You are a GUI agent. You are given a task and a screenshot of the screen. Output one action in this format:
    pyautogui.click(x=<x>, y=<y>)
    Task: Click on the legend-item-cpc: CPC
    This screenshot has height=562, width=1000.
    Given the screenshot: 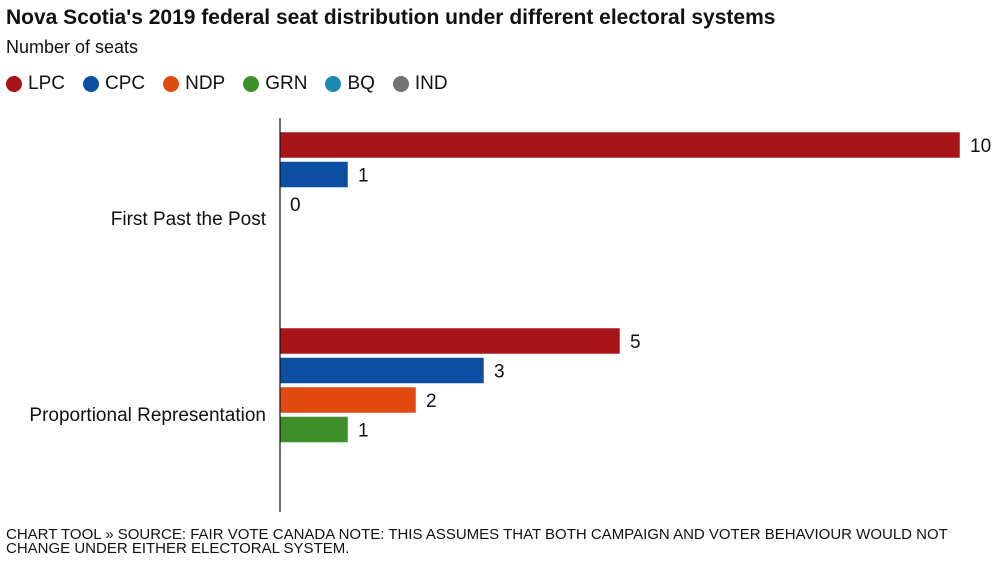 What is the action you would take?
    pyautogui.click(x=114, y=84)
    